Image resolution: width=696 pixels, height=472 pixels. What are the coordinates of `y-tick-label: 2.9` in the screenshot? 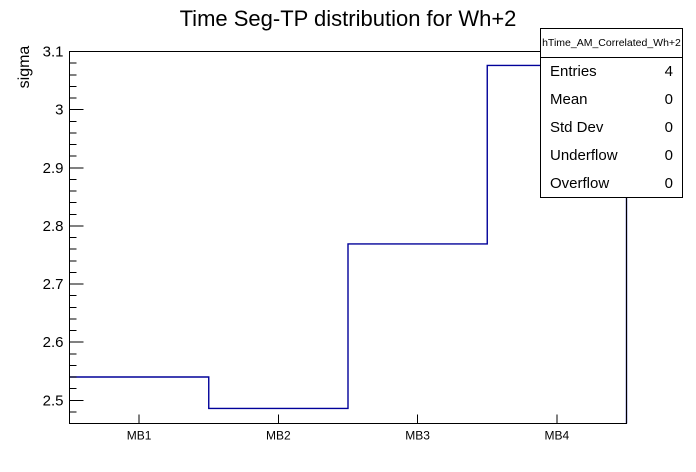 It's located at (53, 168).